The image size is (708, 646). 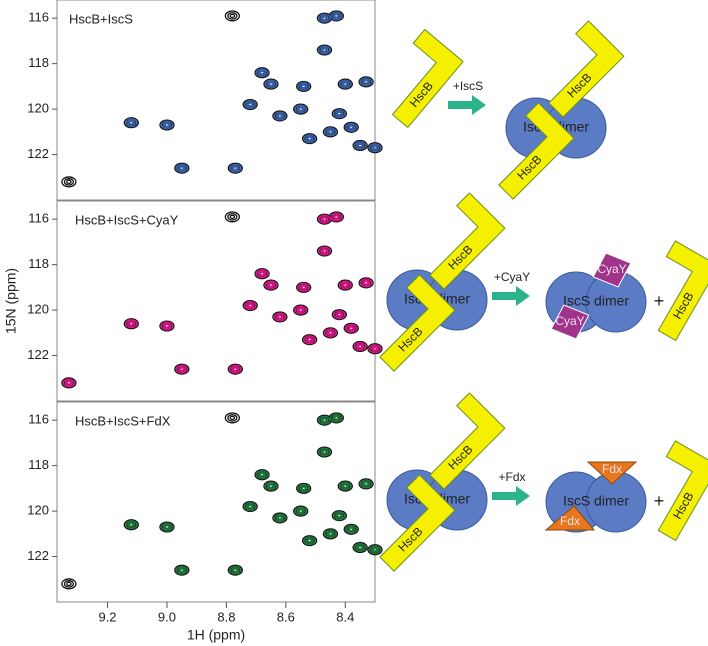 I want to click on partner-label: CyaY, so click(x=569, y=321).